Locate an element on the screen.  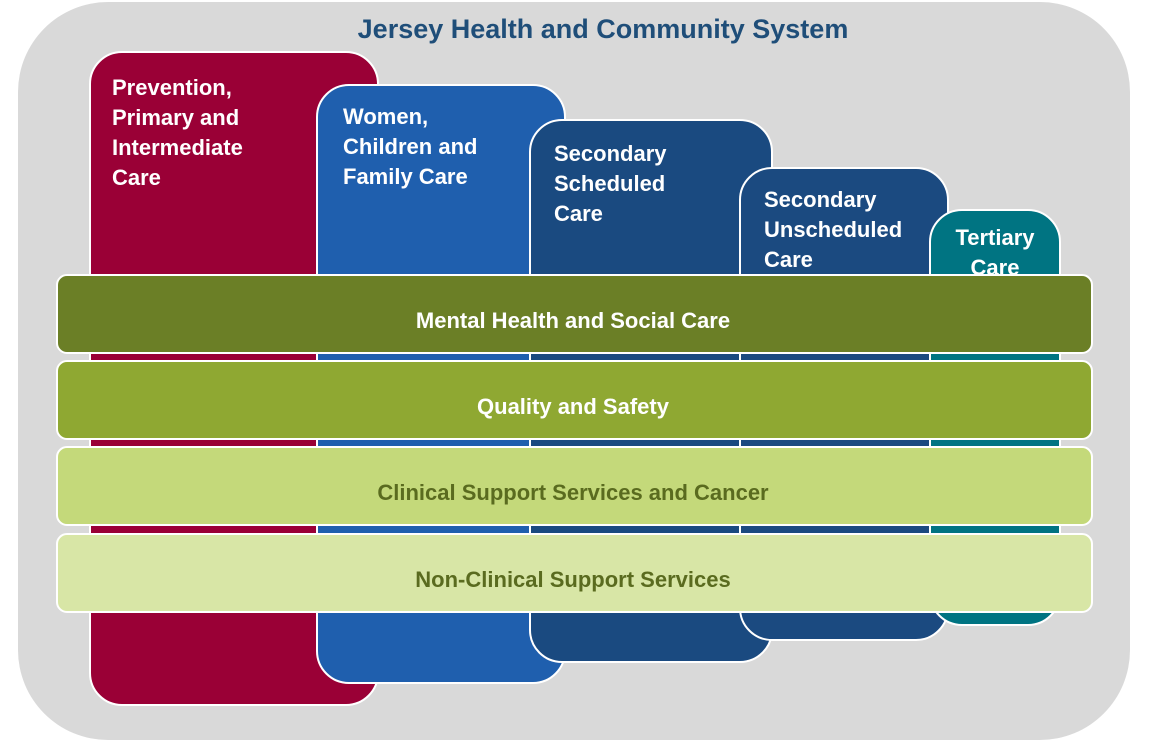
band-label: Quality and Safety is located at coordinates (573, 406).